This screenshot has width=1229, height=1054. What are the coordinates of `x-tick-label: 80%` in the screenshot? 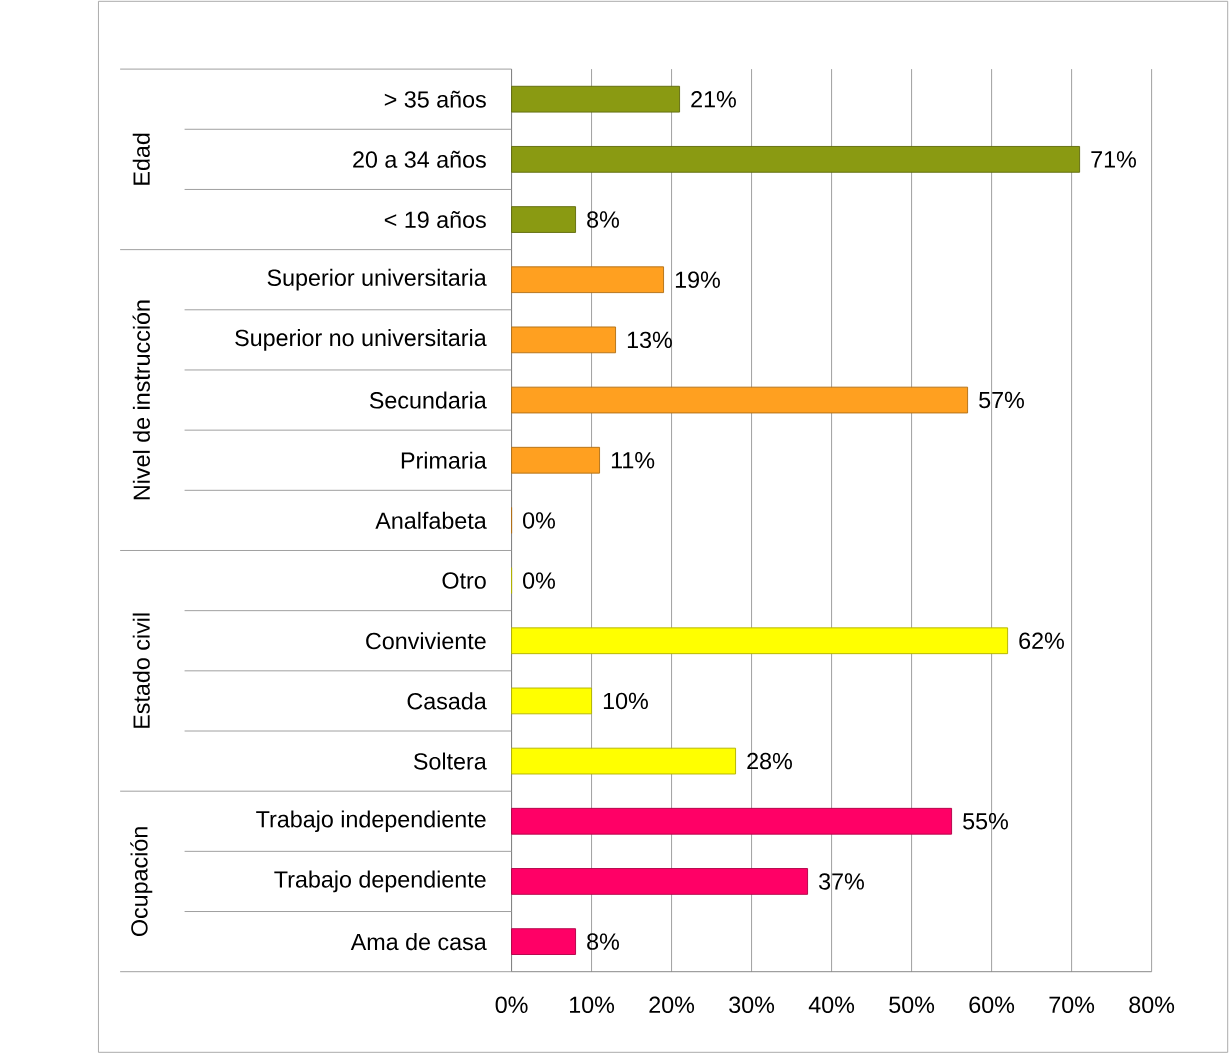 It's located at (1152, 1005).